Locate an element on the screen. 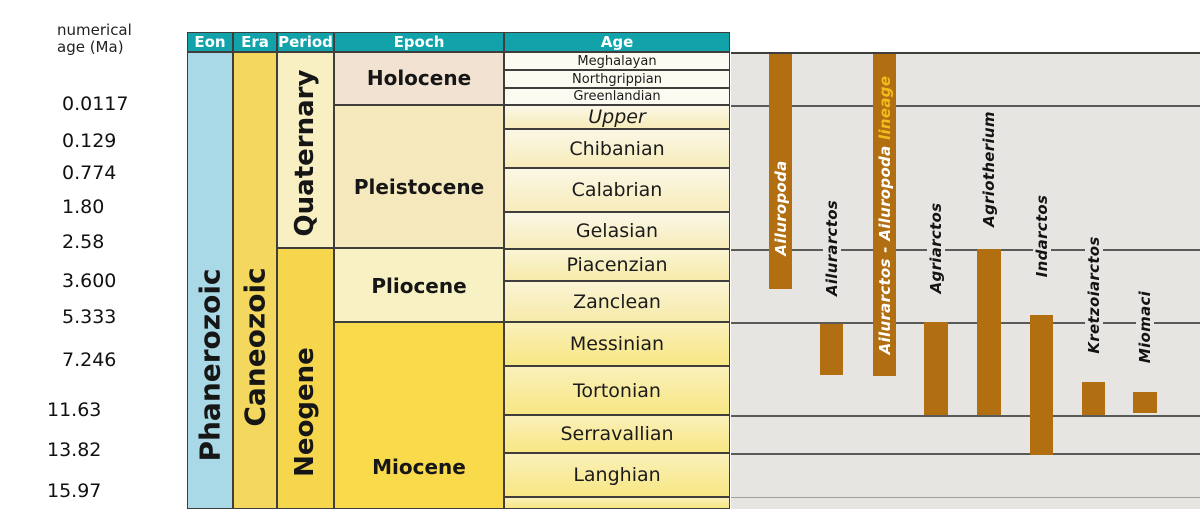  epoch-holocene-label: Holocene is located at coordinates (419, 78).